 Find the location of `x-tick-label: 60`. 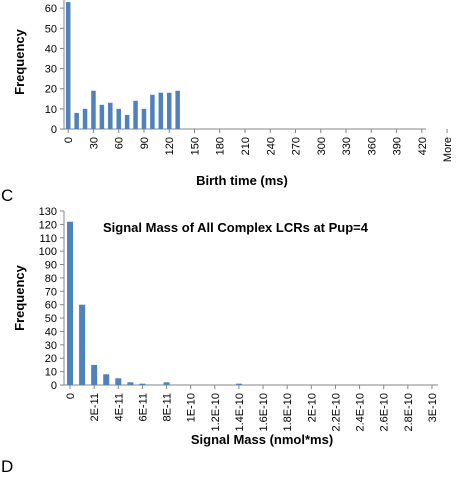

x-tick-label: 60 is located at coordinates (120, 143).